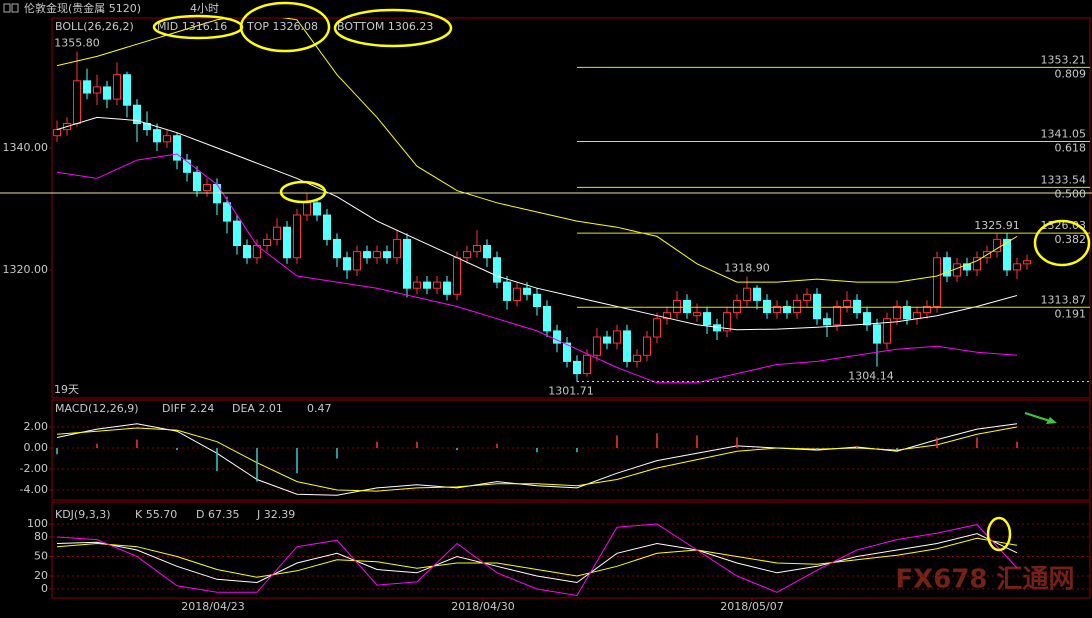 This screenshot has height=618, width=1092. Describe the element at coordinates (1064, 134) in the screenshot. I see `fib-value: 1341.05` at that location.